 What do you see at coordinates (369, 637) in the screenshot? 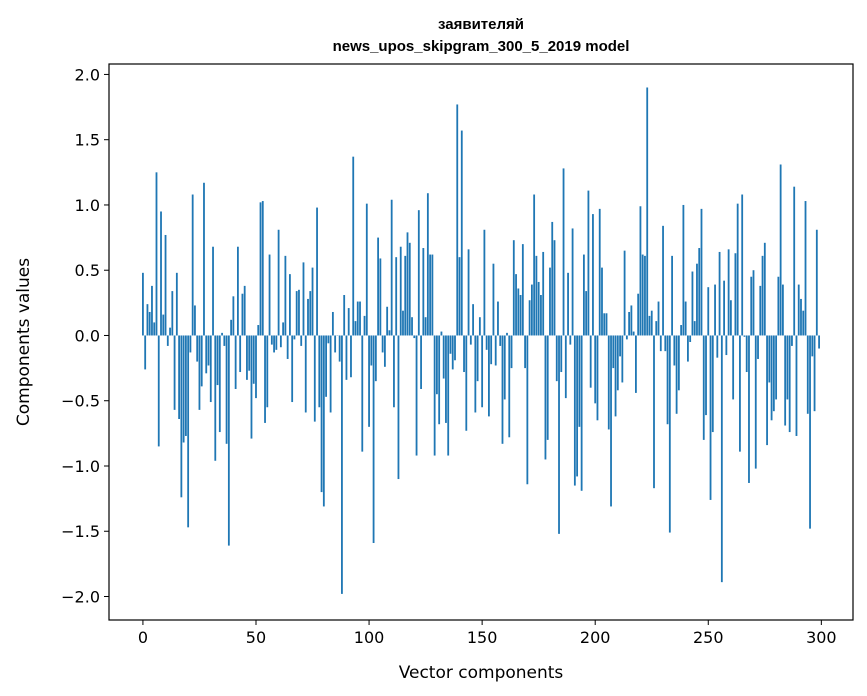
I see `x-tick-label: 100` at bounding box center [369, 637].